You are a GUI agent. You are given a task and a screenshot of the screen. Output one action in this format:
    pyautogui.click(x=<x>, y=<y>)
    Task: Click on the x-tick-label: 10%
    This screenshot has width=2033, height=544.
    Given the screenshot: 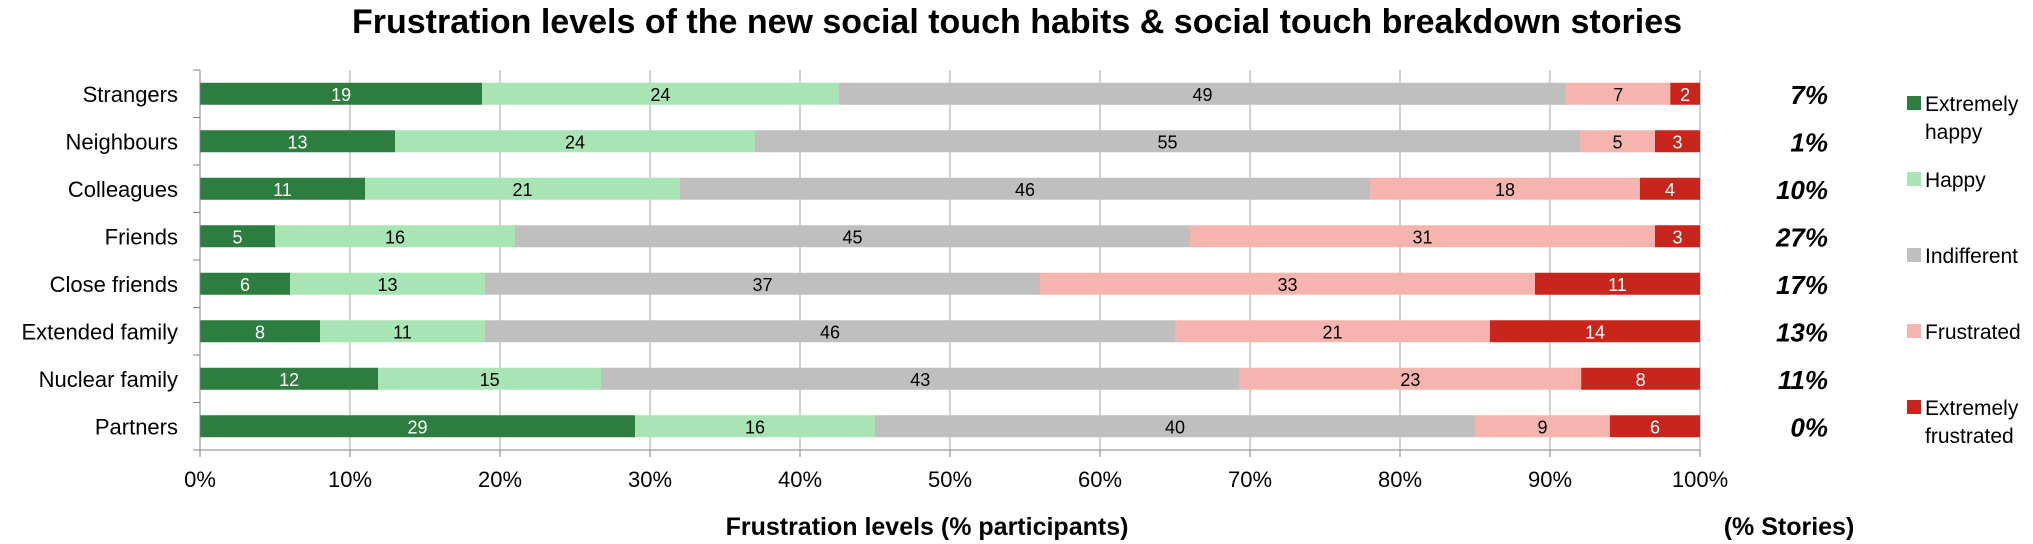 What is the action you would take?
    pyautogui.click(x=350, y=479)
    